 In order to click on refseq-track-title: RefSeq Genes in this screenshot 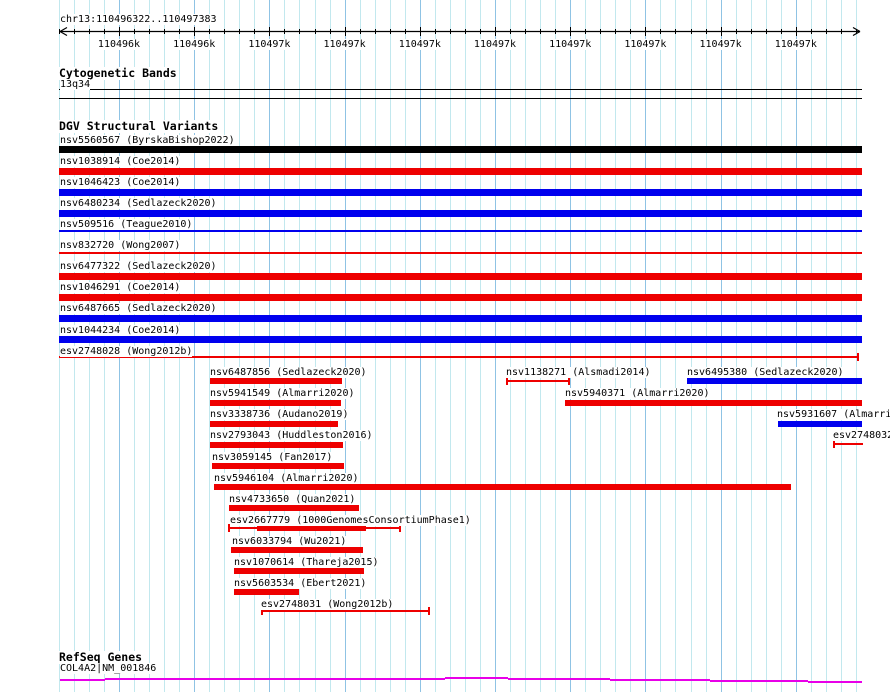, I will do `click(101, 657)`.